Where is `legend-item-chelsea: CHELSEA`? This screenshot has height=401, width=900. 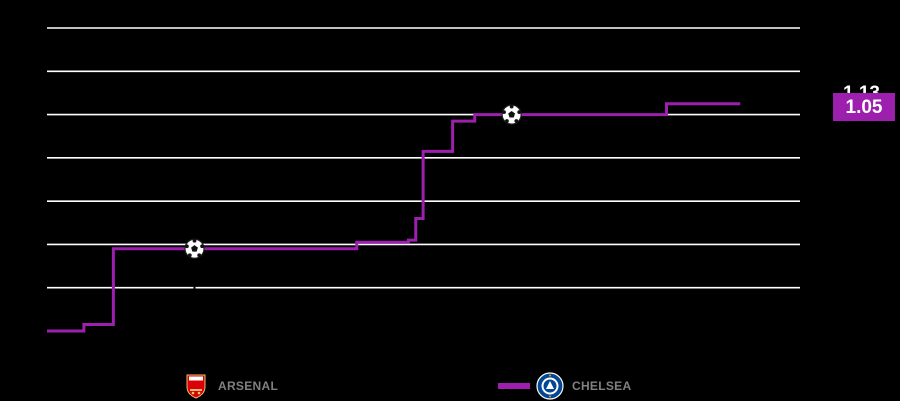 legend-item-chelsea: CHELSEA is located at coordinates (564, 386).